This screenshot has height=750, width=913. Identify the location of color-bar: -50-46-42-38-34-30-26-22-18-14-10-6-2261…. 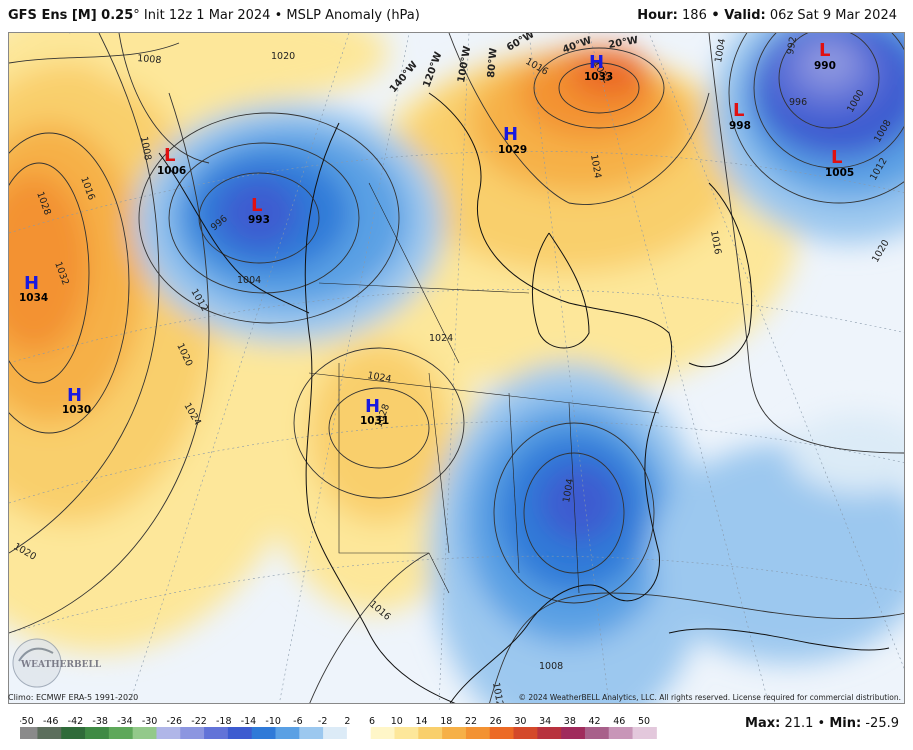
(338, 727).